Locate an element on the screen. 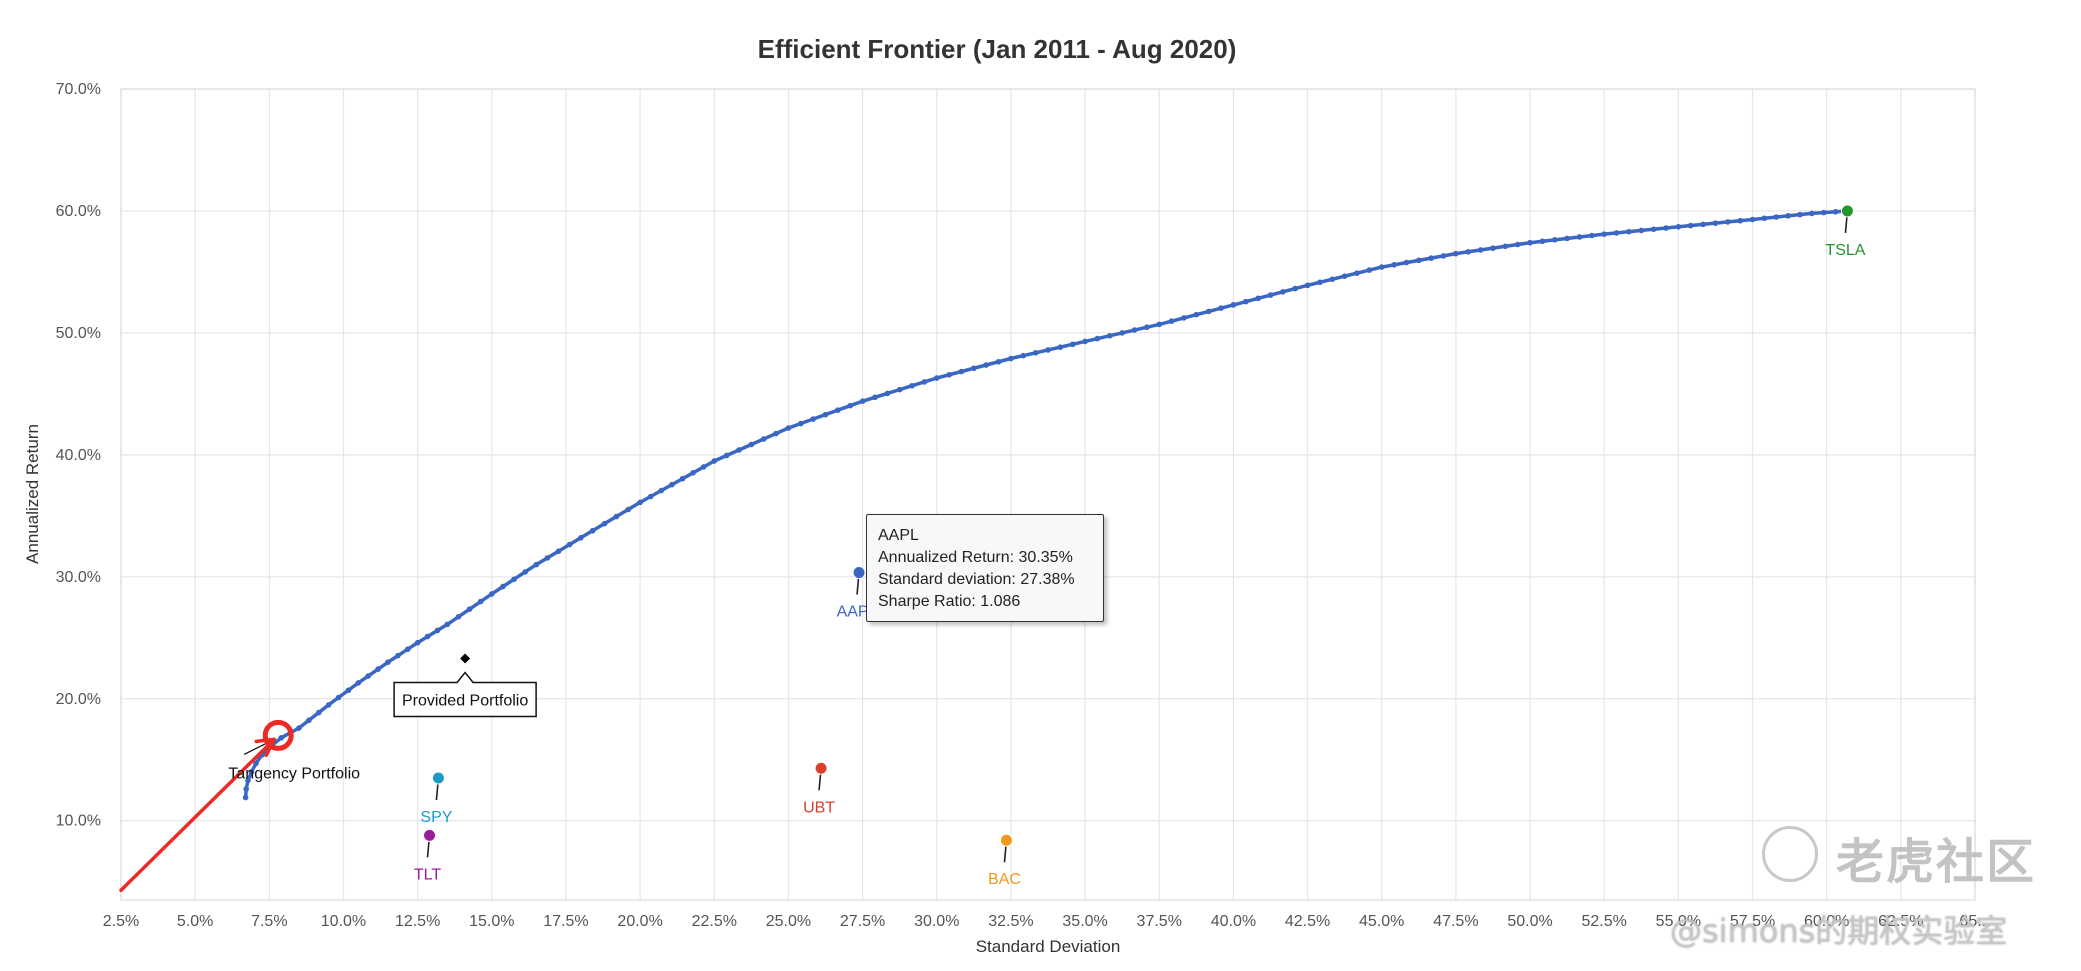 The width and height of the screenshot is (2081, 971). y-tick-label: 50.0% is located at coordinates (78, 333).